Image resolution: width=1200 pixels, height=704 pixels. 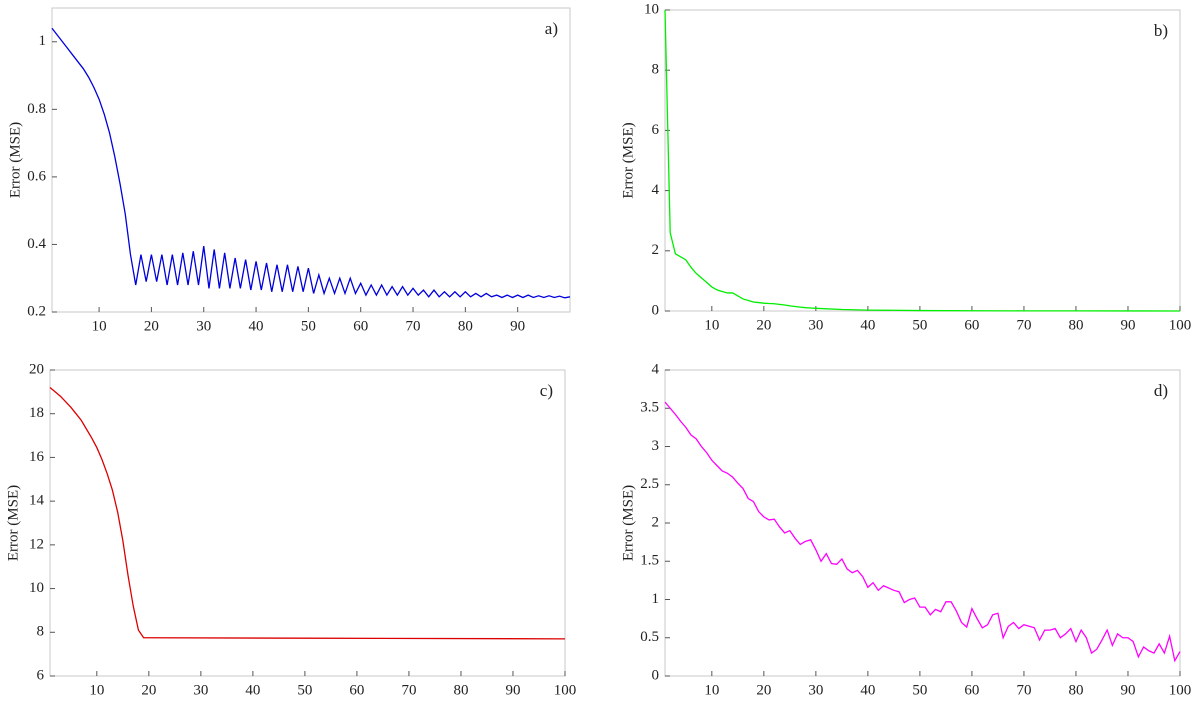 What do you see at coordinates (36, 176) in the screenshot?
I see `y-tick-label: 0.6` at bounding box center [36, 176].